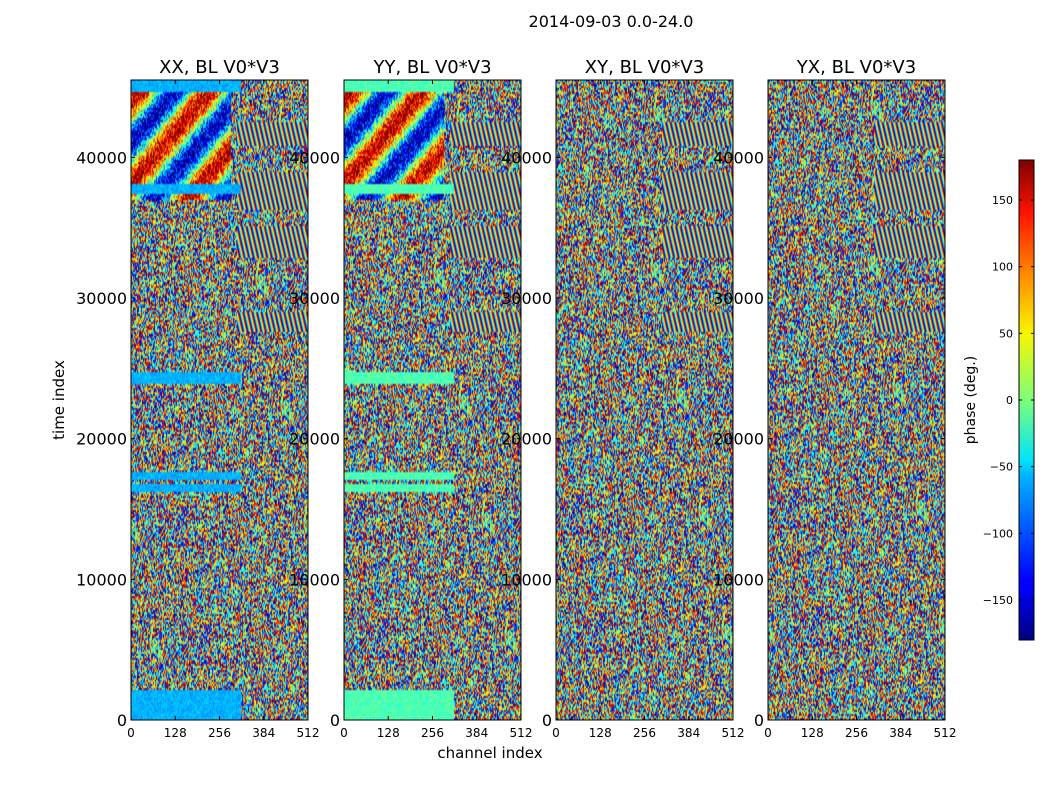 Image resolution: width=1050 pixels, height=800 pixels. Describe the element at coordinates (1002, 267) in the screenshot. I see `colorbar-tick-label: 100` at that location.